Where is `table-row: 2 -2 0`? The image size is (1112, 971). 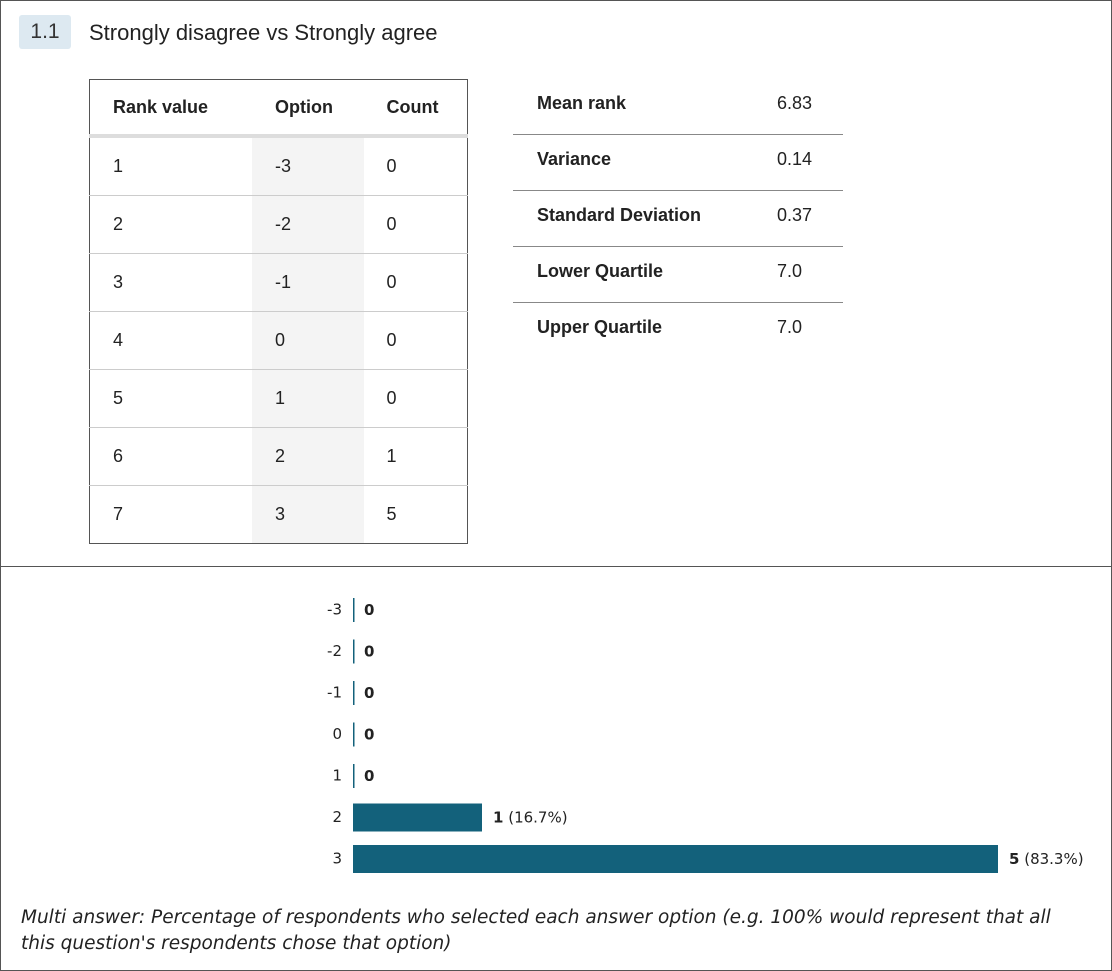 table-row: 2 -2 0 is located at coordinates (278, 224).